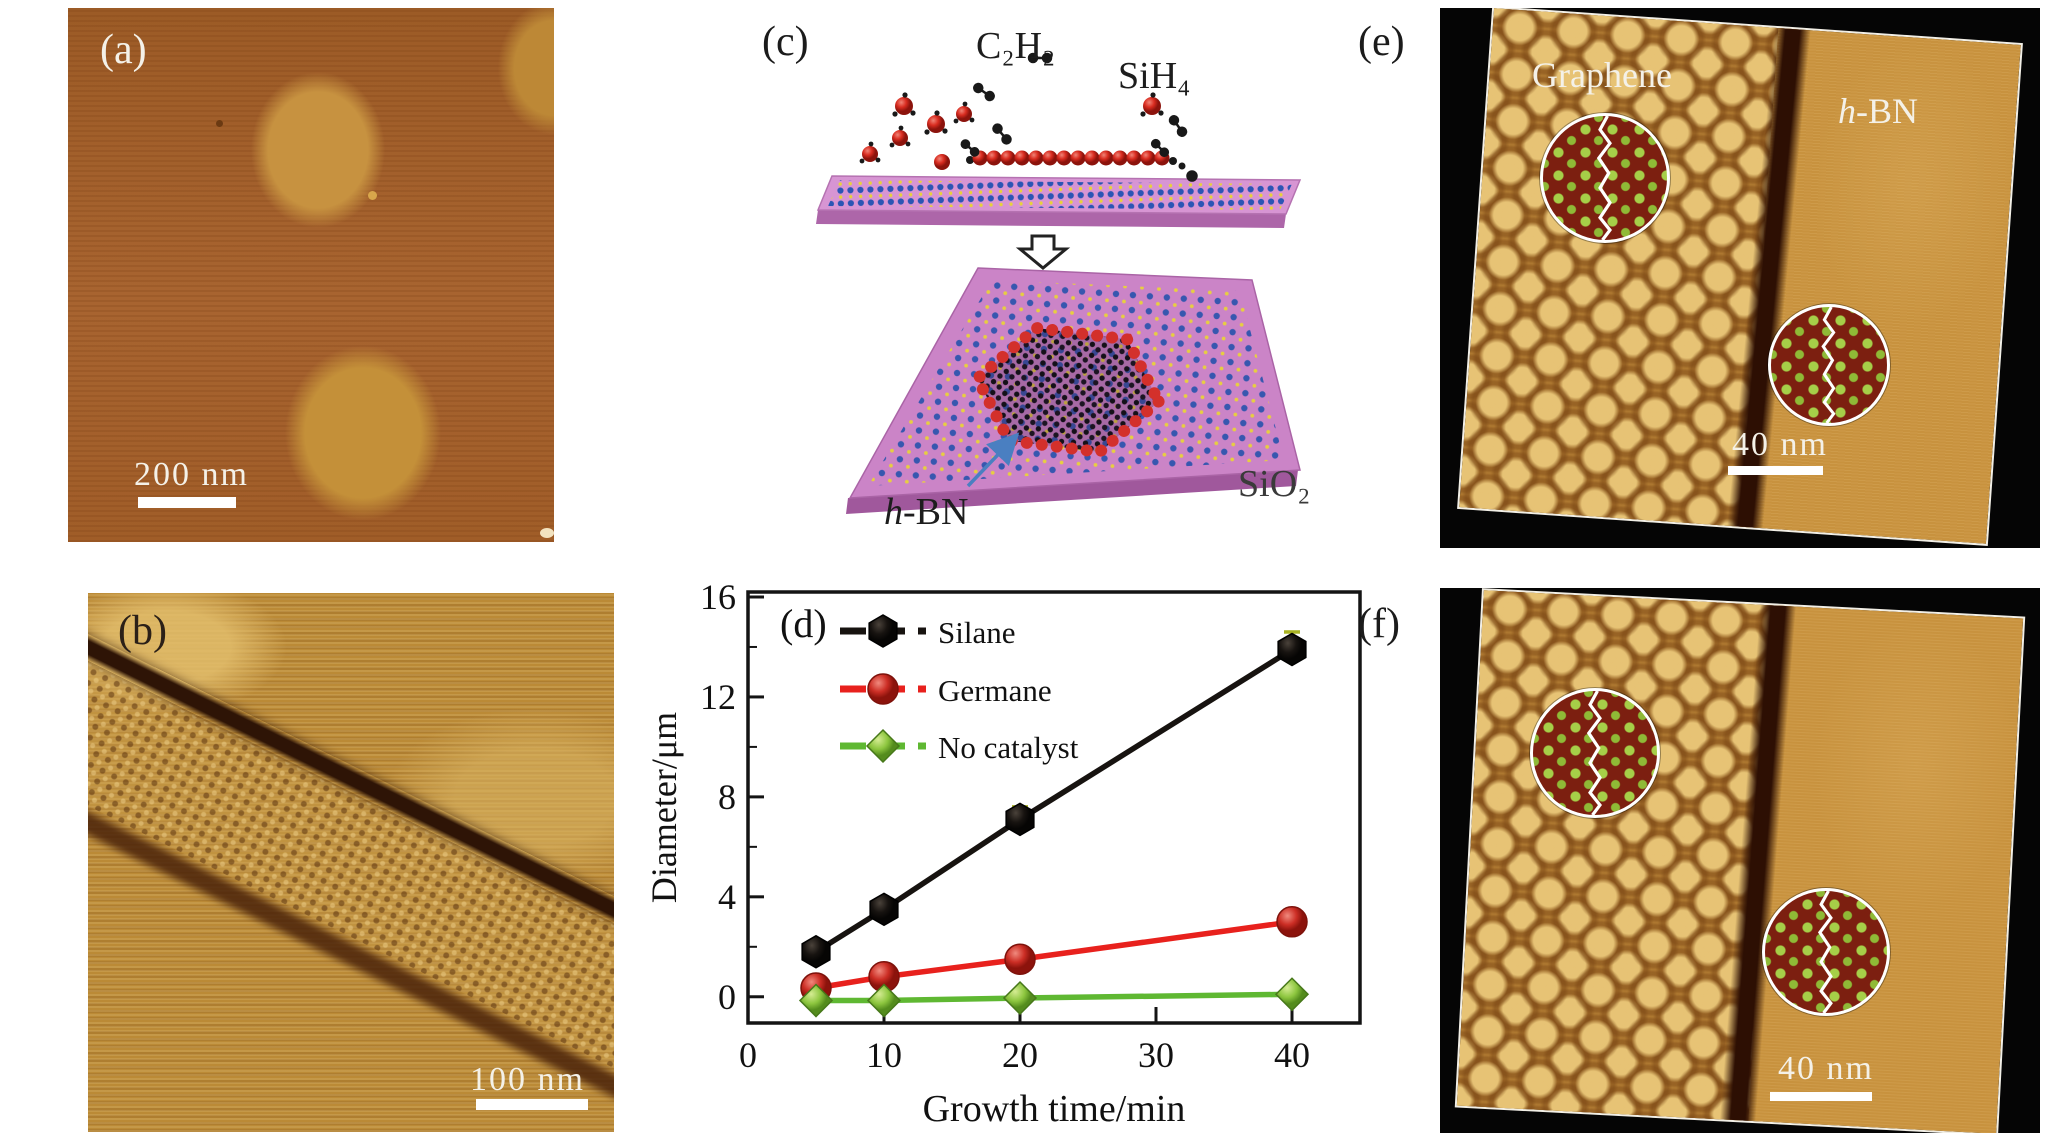  What do you see at coordinates (351, 862) in the screenshot?
I see `panel-b-afm-image: (b) 100 nm` at bounding box center [351, 862].